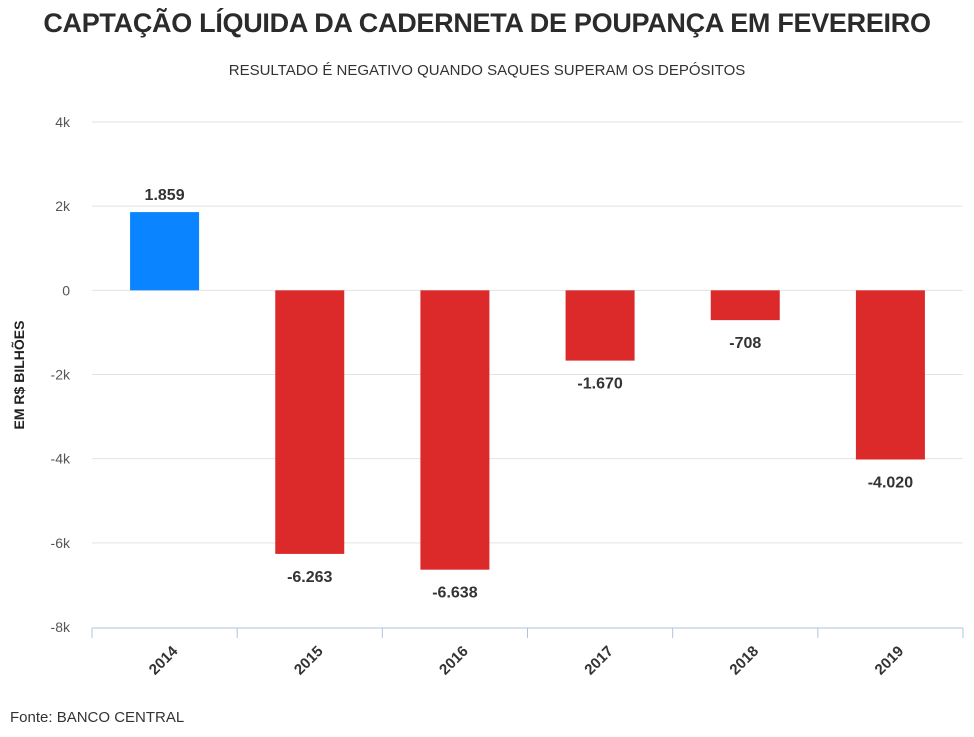 Image resolution: width=974 pixels, height=737 pixels. What do you see at coordinates (454, 593) in the screenshot?
I see `data-label-2016: -6.638` at bounding box center [454, 593].